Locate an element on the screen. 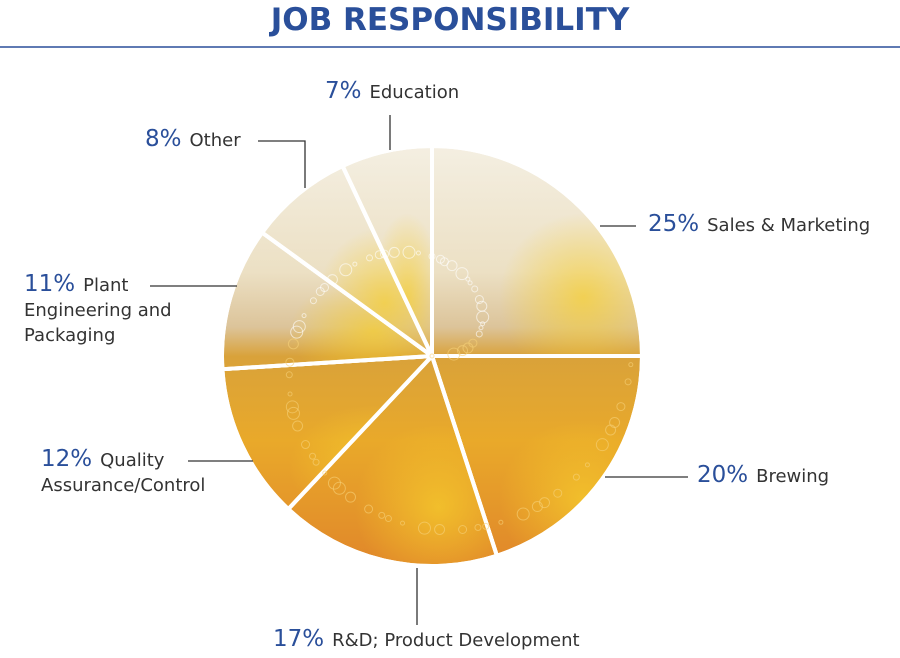  category-label: Quality Assurance/Control is located at coordinates (123, 473).